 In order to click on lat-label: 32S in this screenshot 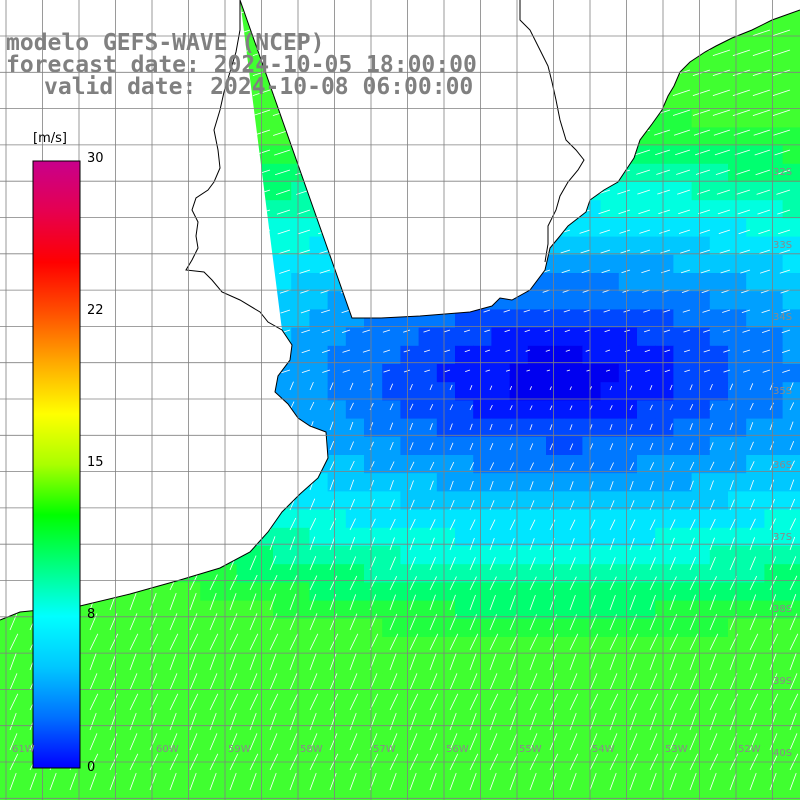, I will do `click(783, 172)`.